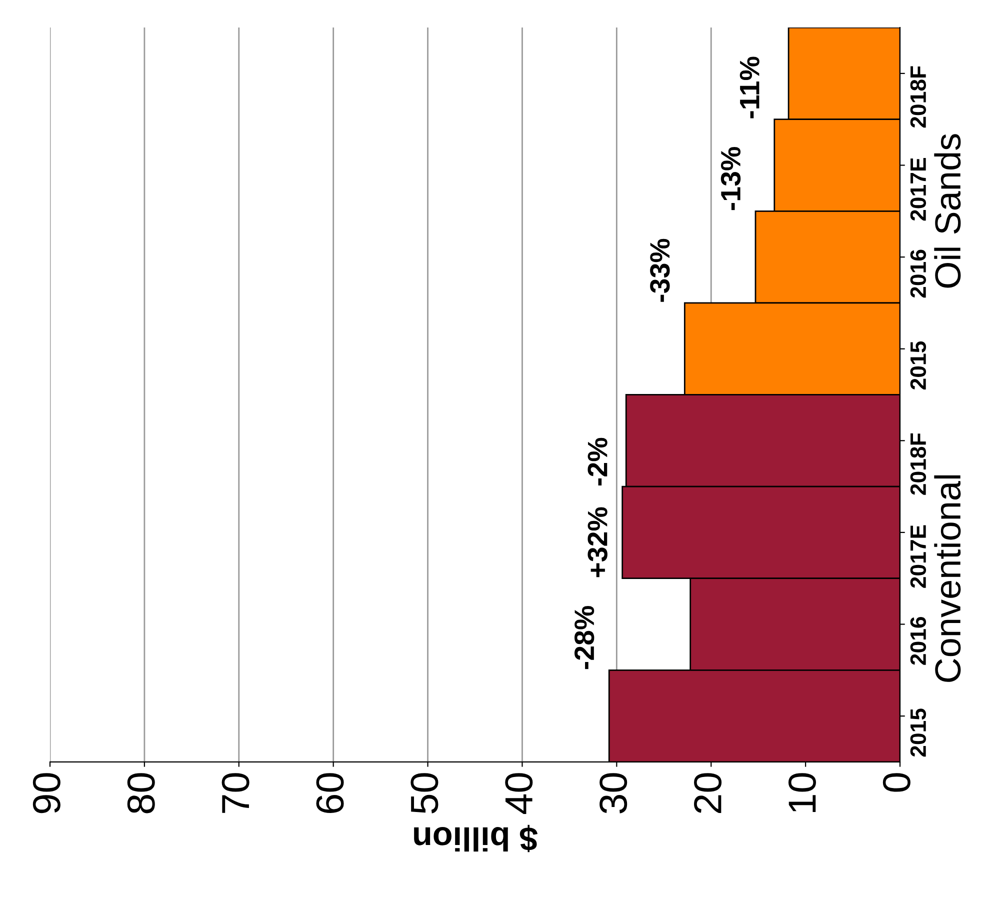 Image resolution: width=1000 pixels, height=918 pixels. What do you see at coordinates (896, 782) in the screenshot?
I see `x-tick-label: 0` at bounding box center [896, 782].